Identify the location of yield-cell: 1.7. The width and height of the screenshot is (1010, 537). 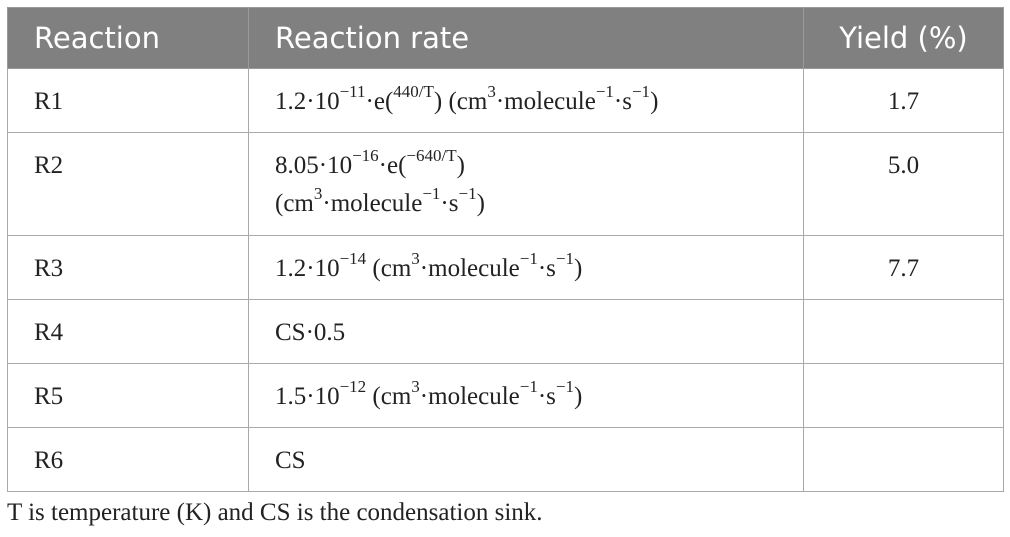
(903, 100).